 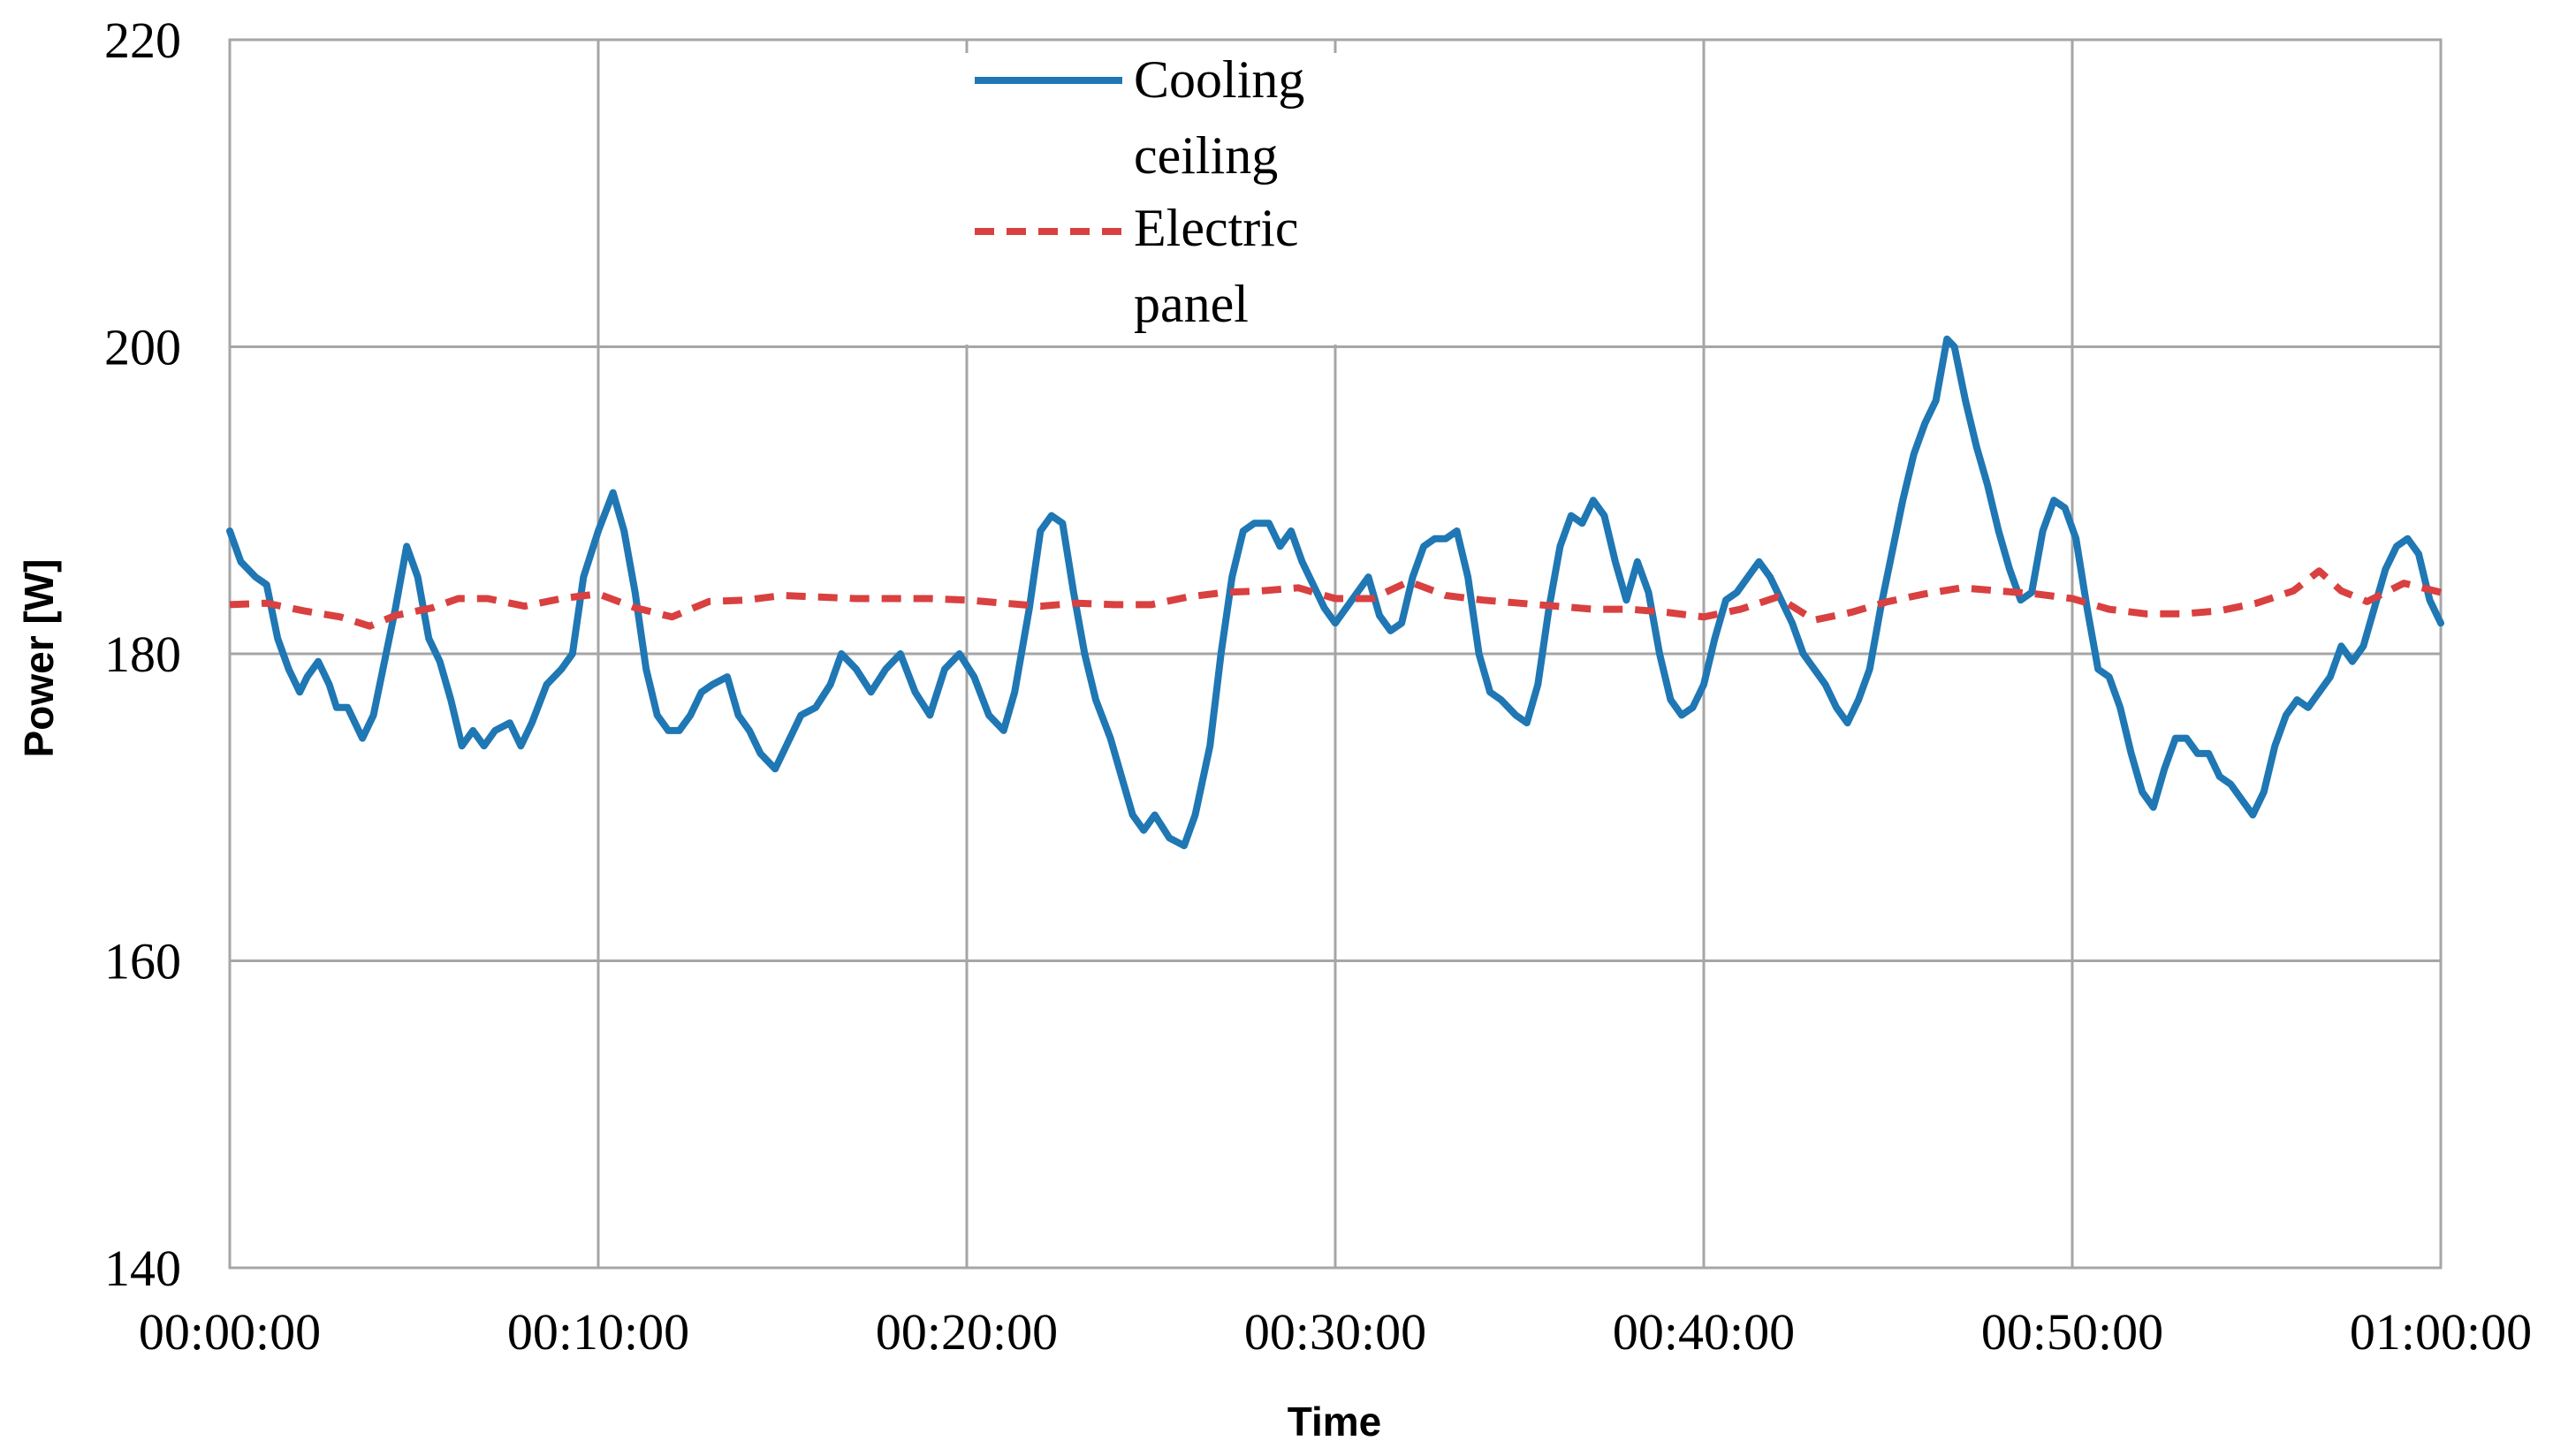 What do you see at coordinates (230, 1332) in the screenshot?
I see `x-tick-label-0: 00:00:00` at bounding box center [230, 1332].